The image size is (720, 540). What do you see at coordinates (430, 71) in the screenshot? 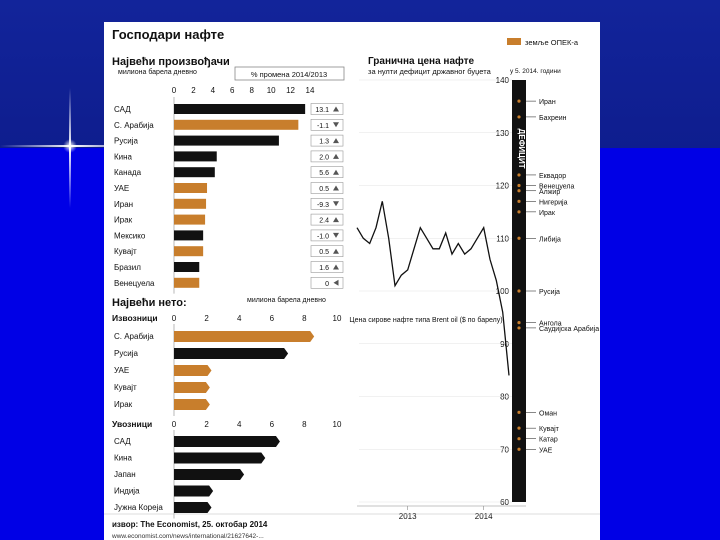
I see `breakeven-subtitle: за нулти дефицит државног буџета` at bounding box center [430, 71].